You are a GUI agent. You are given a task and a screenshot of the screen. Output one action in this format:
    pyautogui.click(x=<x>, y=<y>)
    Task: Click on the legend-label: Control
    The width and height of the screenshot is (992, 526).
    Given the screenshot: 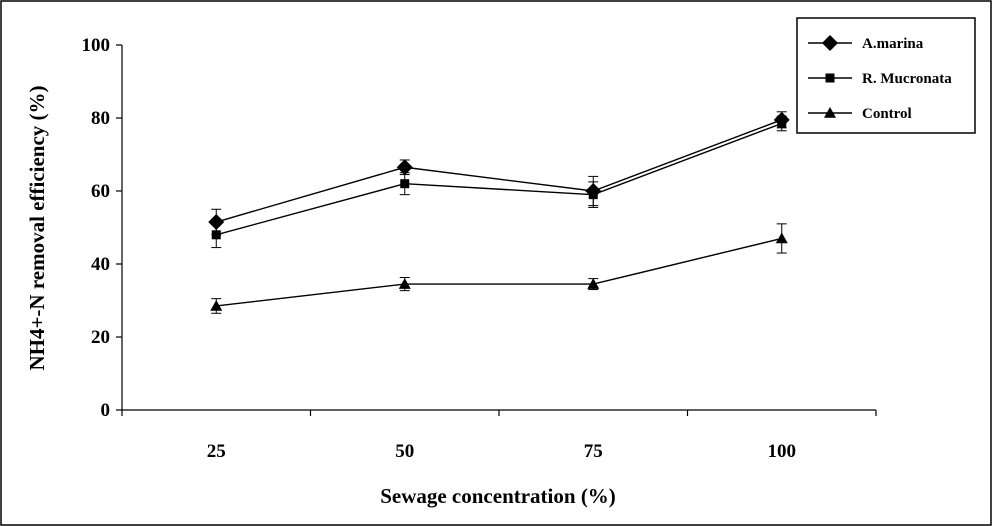 What is the action you would take?
    pyautogui.click(x=887, y=114)
    